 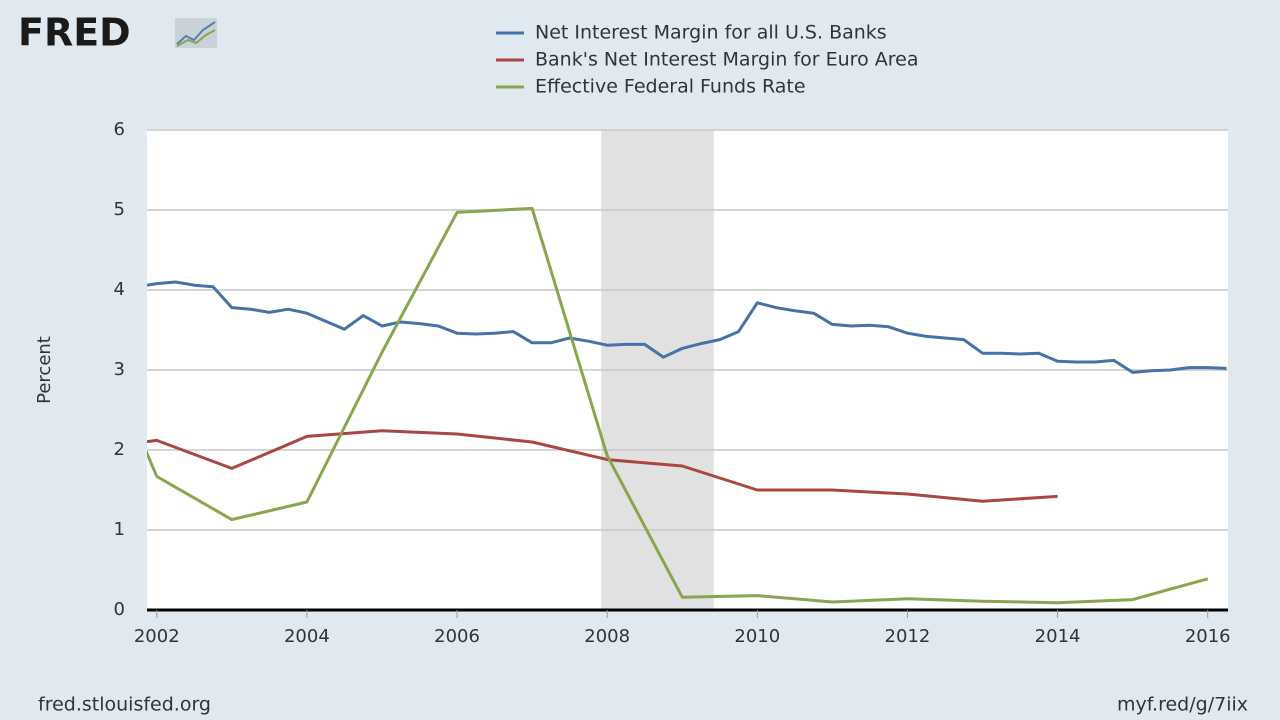 What do you see at coordinates (196, 33) in the screenshot?
I see `logo-icon` at bounding box center [196, 33].